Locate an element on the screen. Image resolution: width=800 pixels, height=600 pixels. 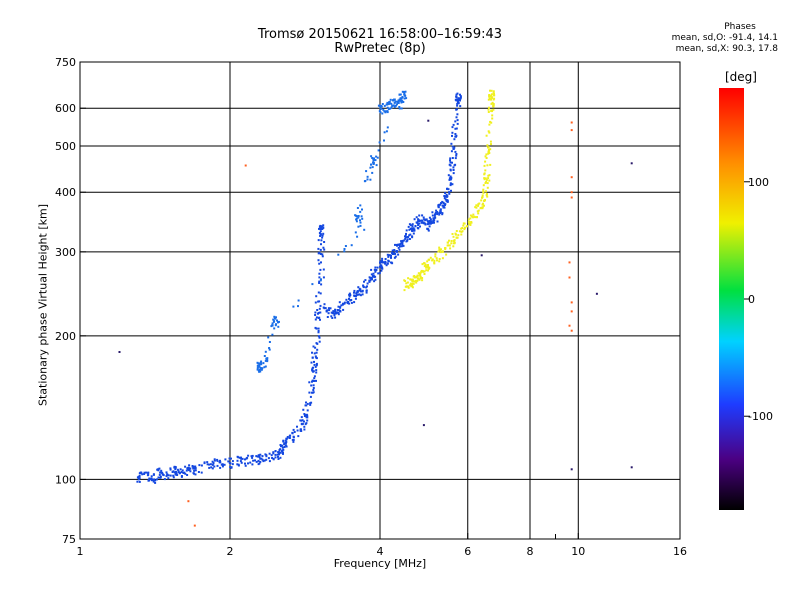
x-tick-label: 1 is located at coordinates (80, 551).